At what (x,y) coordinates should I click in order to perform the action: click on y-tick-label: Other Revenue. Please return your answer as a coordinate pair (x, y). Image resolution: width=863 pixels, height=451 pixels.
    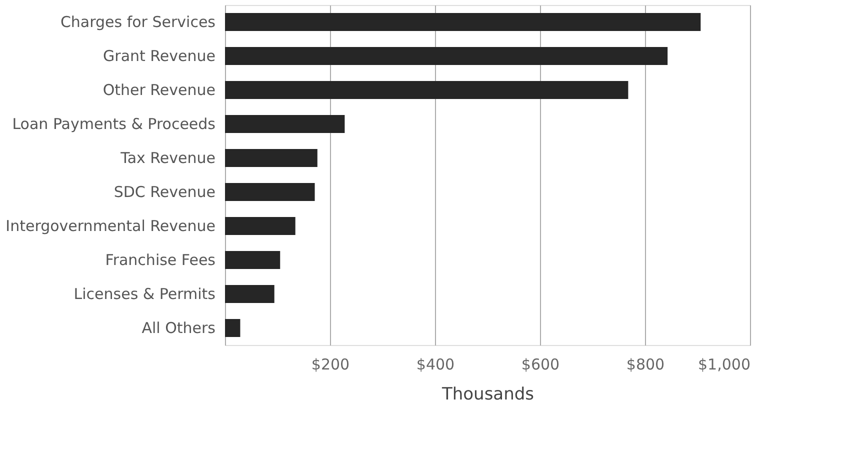
    Looking at the image, I should click on (159, 90).